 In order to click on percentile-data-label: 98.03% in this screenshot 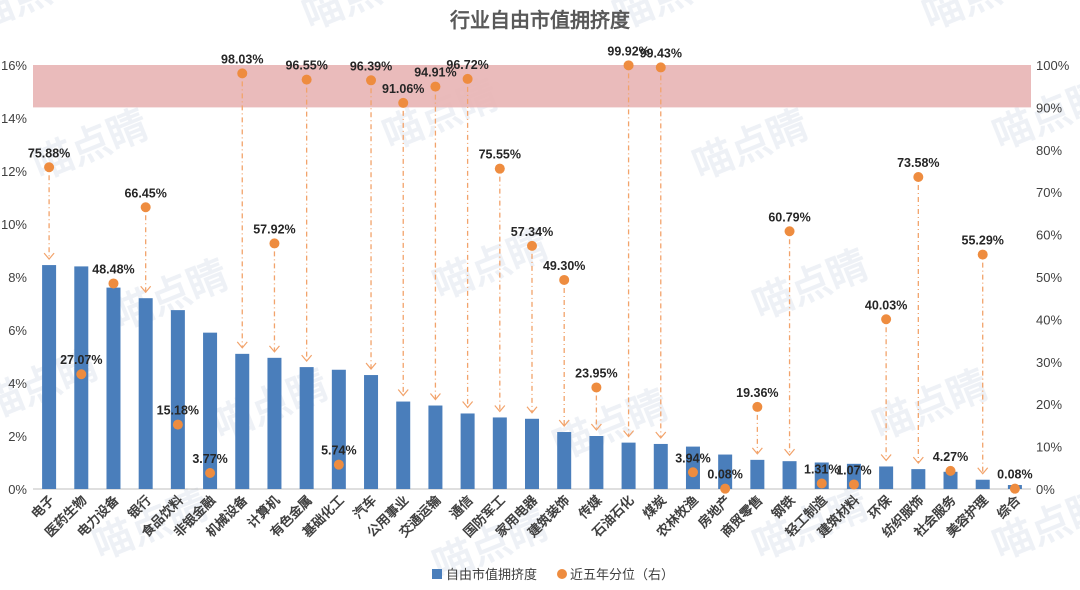, I will do `click(242, 59)`.